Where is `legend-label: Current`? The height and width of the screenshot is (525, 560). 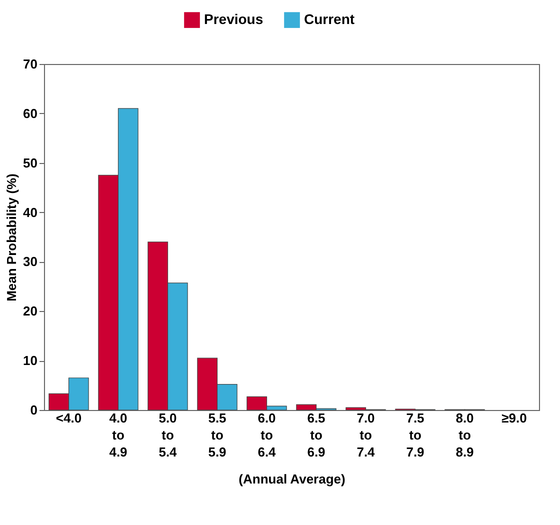
legend-label: Current is located at coordinates (329, 19).